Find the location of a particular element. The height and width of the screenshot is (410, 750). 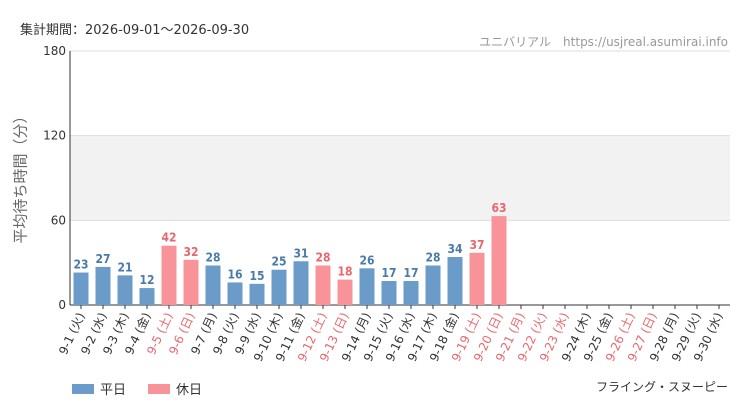

legend: 平日 休日 is located at coordinates (148, 388).